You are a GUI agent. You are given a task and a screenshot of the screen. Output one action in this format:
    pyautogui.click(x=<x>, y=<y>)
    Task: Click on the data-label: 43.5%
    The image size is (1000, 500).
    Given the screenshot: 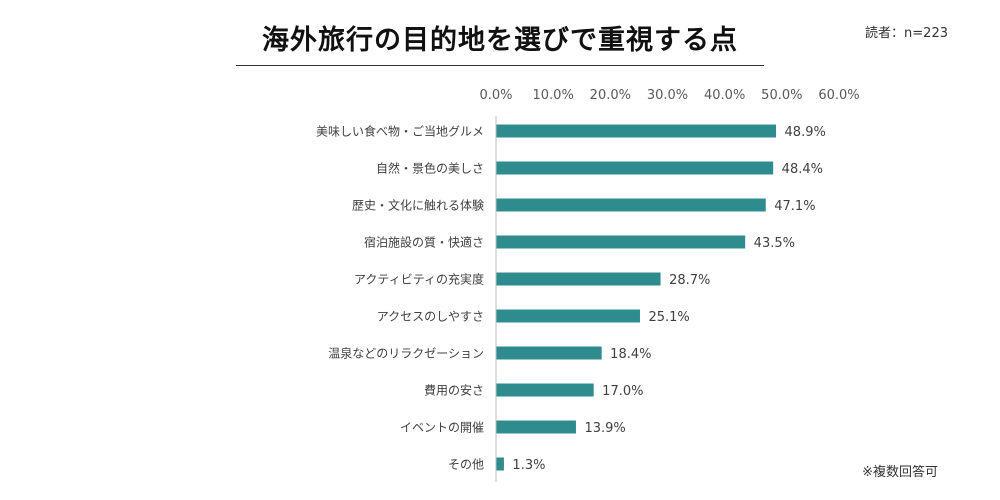 What is the action you would take?
    pyautogui.click(x=774, y=243)
    